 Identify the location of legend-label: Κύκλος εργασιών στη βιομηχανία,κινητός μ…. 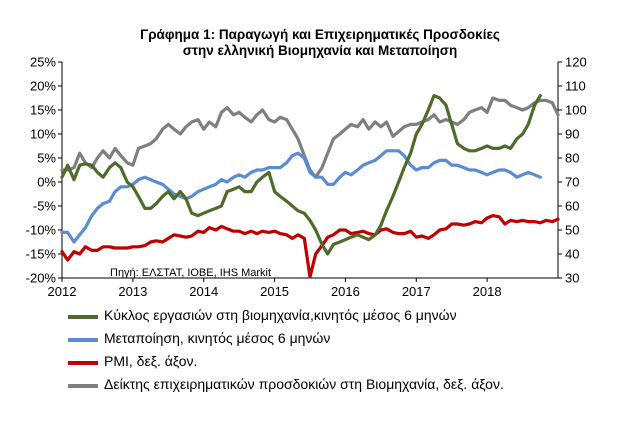
(280, 315).